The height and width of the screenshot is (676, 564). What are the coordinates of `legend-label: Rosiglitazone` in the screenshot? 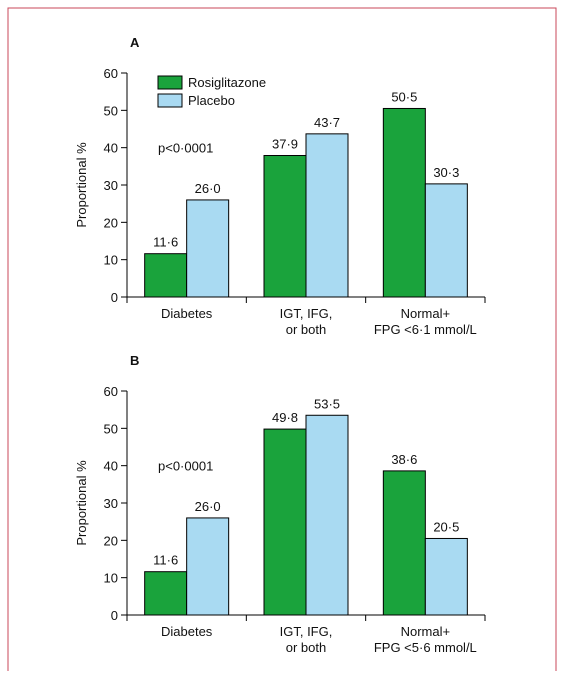 It's located at (227, 82).